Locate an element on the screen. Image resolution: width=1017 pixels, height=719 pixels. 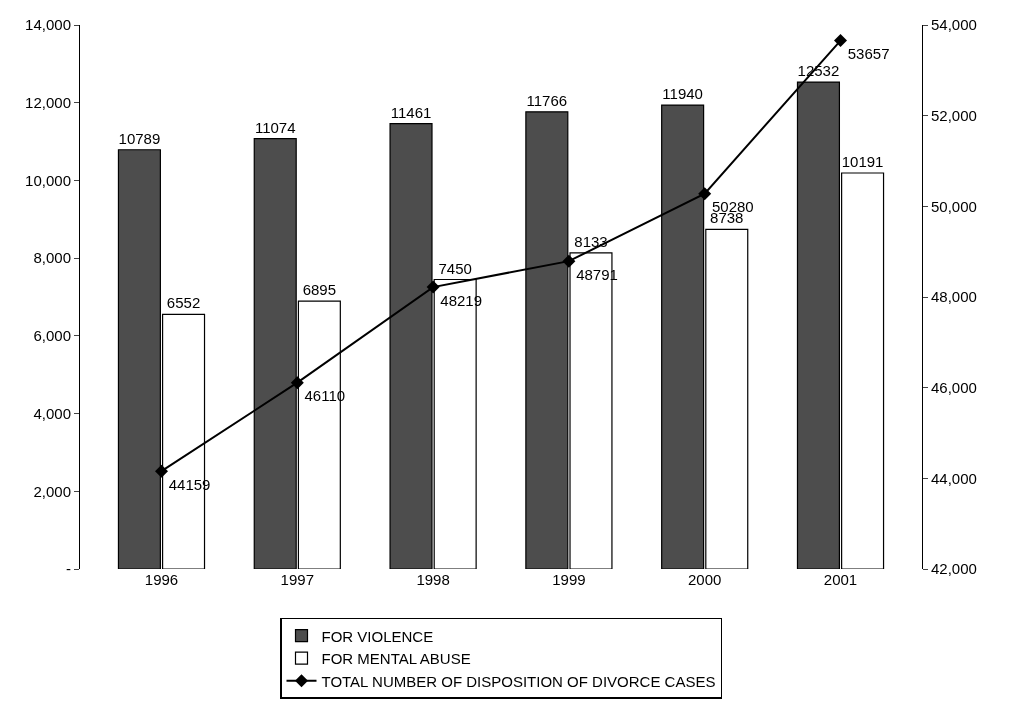
data-label: 11461 is located at coordinates (411, 112).